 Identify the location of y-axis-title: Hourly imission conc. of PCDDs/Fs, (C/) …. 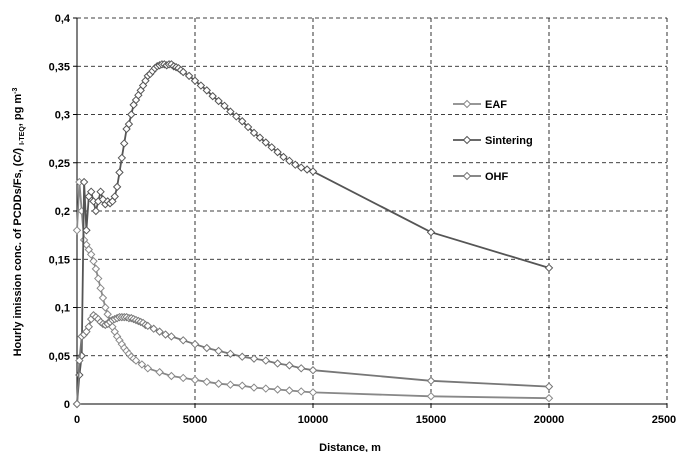
(19, 222).